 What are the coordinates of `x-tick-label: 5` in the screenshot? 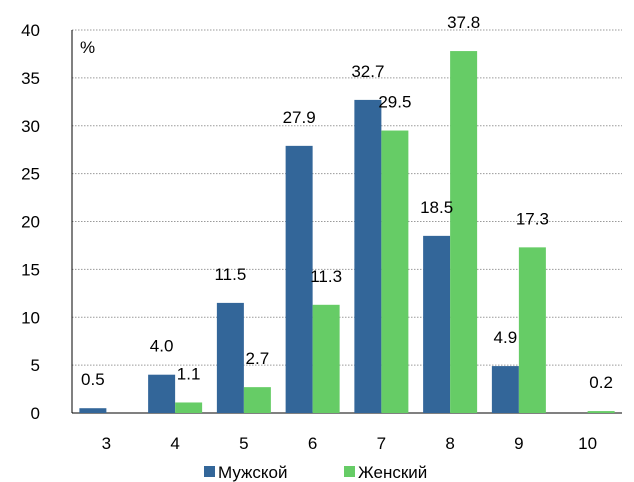 It's located at (243, 443).